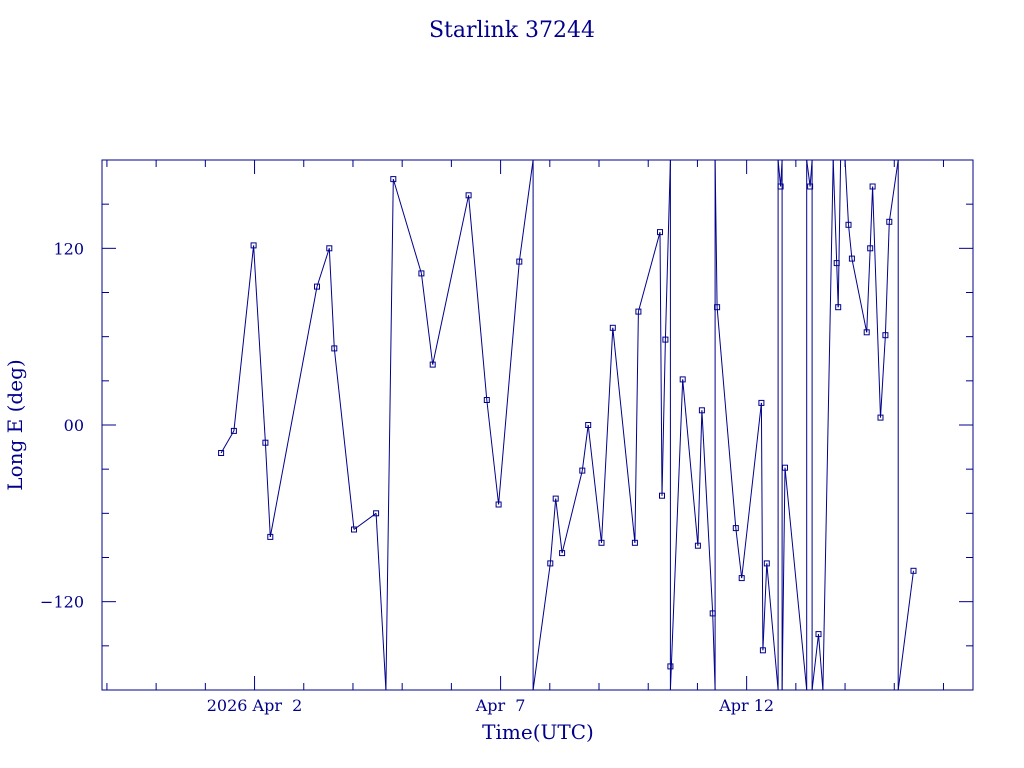  I want to click on x-tick-label: Apr 12, so click(746, 705).